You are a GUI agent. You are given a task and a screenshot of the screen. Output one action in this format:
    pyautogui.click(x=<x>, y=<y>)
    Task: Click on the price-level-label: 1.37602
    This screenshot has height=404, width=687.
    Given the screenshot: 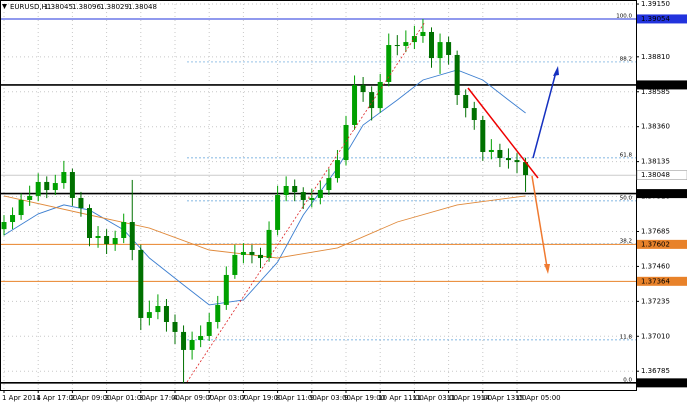 What is the action you would take?
    pyautogui.click(x=655, y=244)
    